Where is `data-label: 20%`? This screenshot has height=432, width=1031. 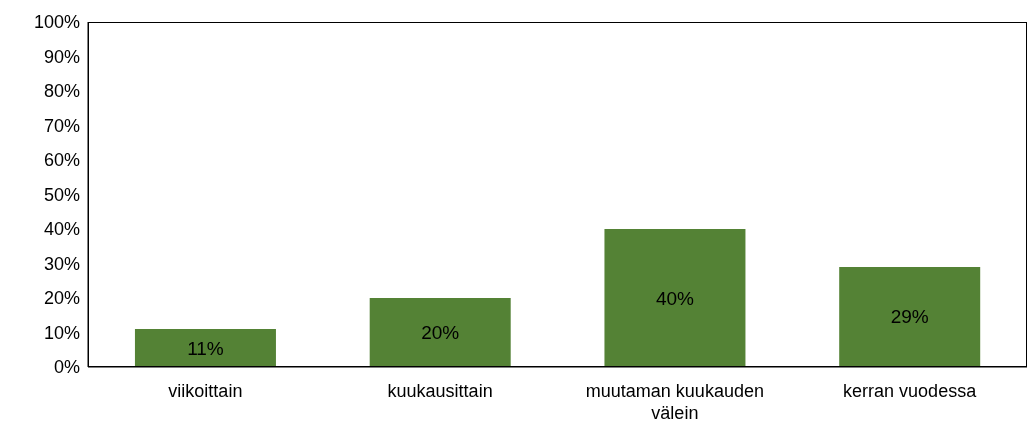 data-label: 20% is located at coordinates (440, 332).